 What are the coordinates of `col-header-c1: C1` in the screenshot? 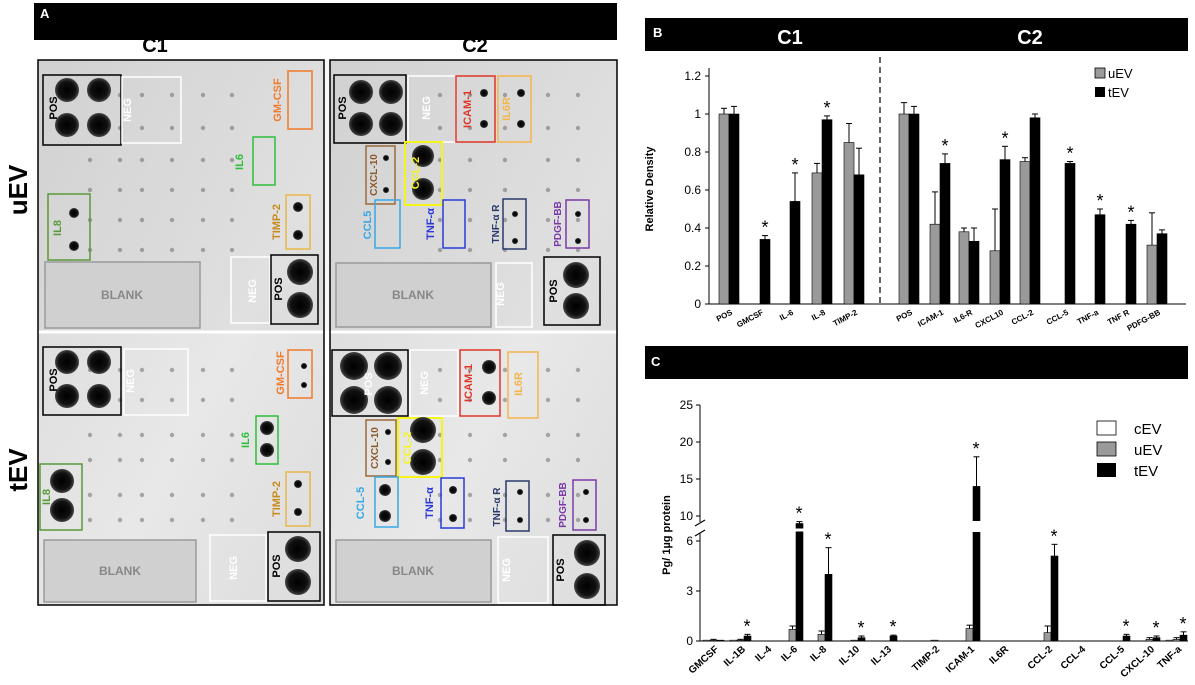 It's located at (155, 46).